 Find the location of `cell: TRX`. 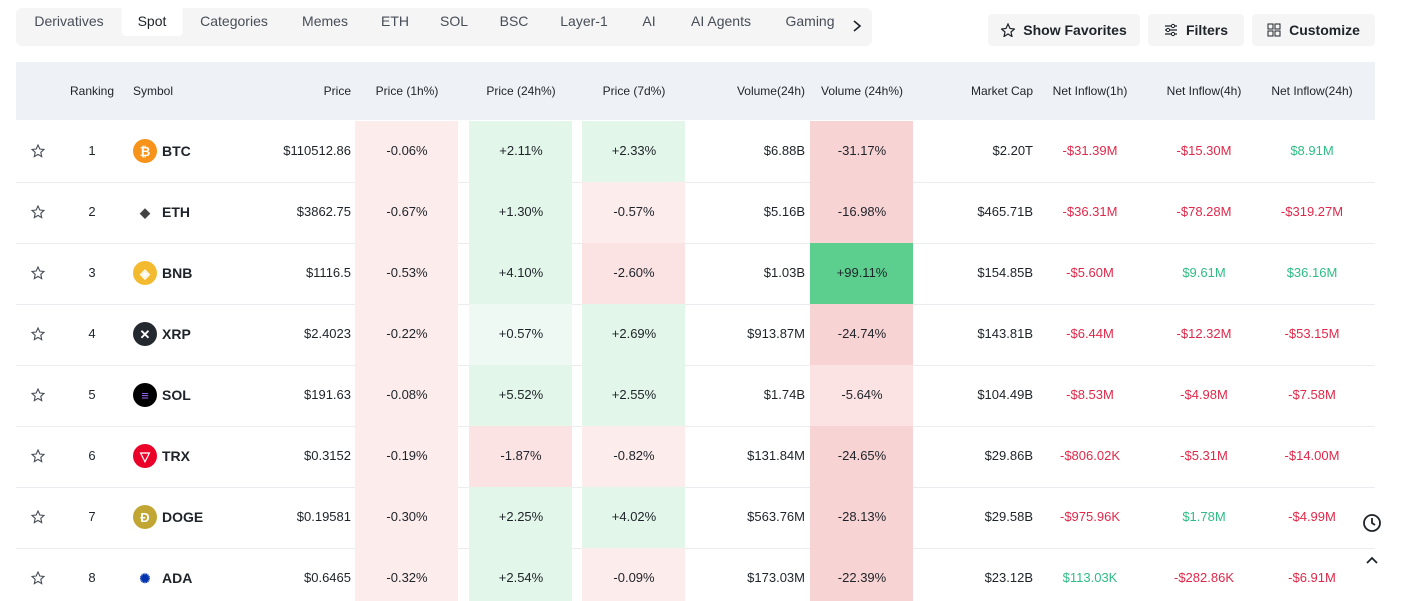

cell: TRX is located at coordinates (176, 456).